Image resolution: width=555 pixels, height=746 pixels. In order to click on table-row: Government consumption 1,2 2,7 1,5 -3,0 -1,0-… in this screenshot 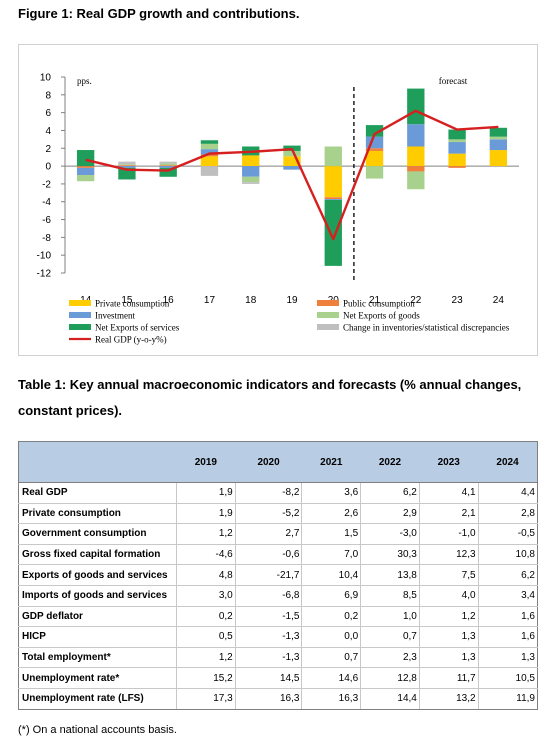, I will do `click(278, 534)`.